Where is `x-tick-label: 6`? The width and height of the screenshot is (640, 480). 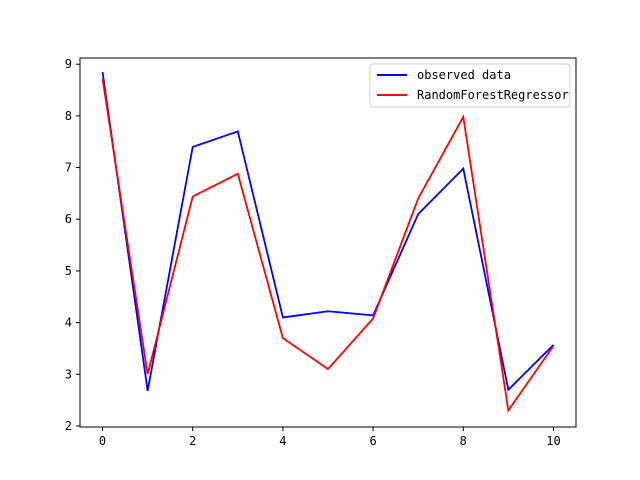 x-tick-label: 6 is located at coordinates (372, 441).